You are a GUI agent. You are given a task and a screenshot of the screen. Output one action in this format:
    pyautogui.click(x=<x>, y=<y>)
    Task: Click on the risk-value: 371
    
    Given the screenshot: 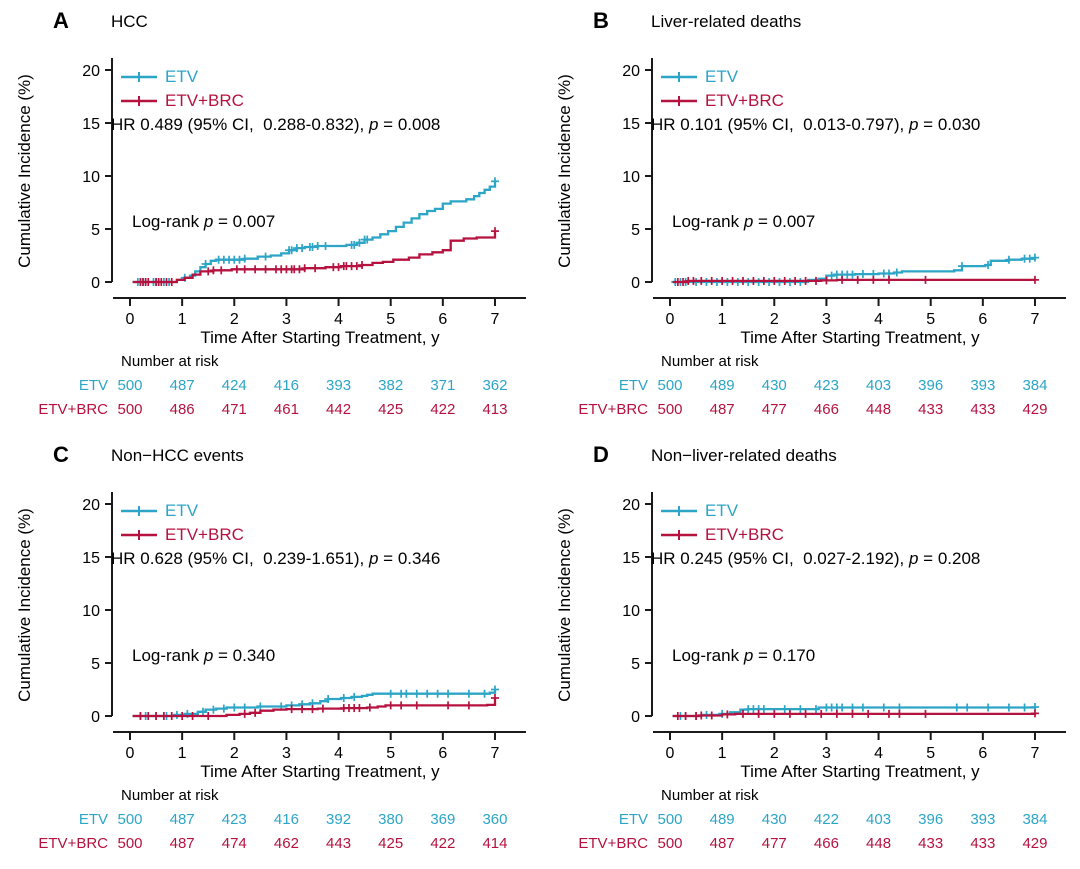 What is the action you would take?
    pyautogui.click(x=443, y=385)
    